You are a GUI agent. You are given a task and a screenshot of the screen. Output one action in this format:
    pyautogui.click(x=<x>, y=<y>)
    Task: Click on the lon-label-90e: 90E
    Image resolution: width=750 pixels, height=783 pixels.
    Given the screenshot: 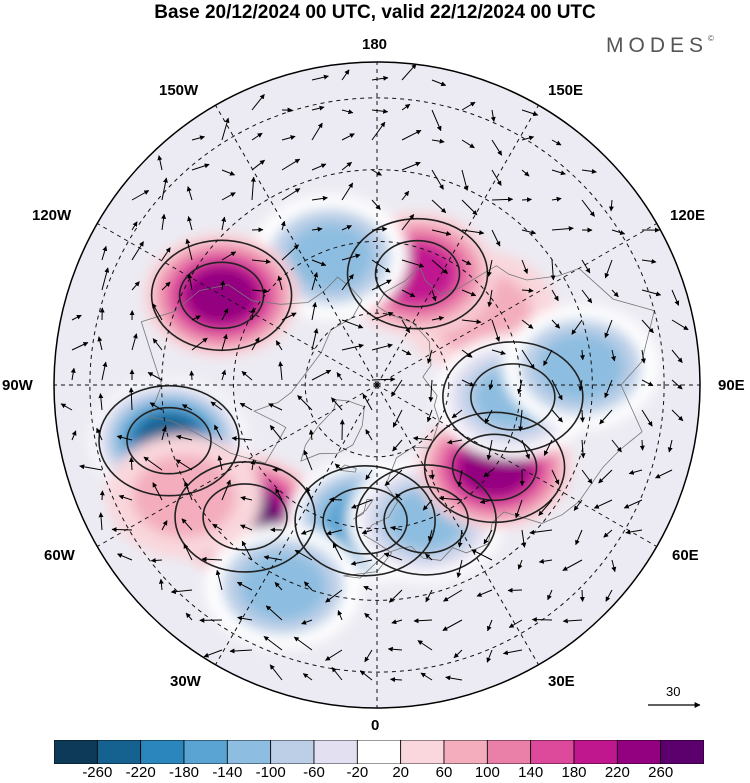 What is the action you would take?
    pyautogui.click(x=731, y=385)
    